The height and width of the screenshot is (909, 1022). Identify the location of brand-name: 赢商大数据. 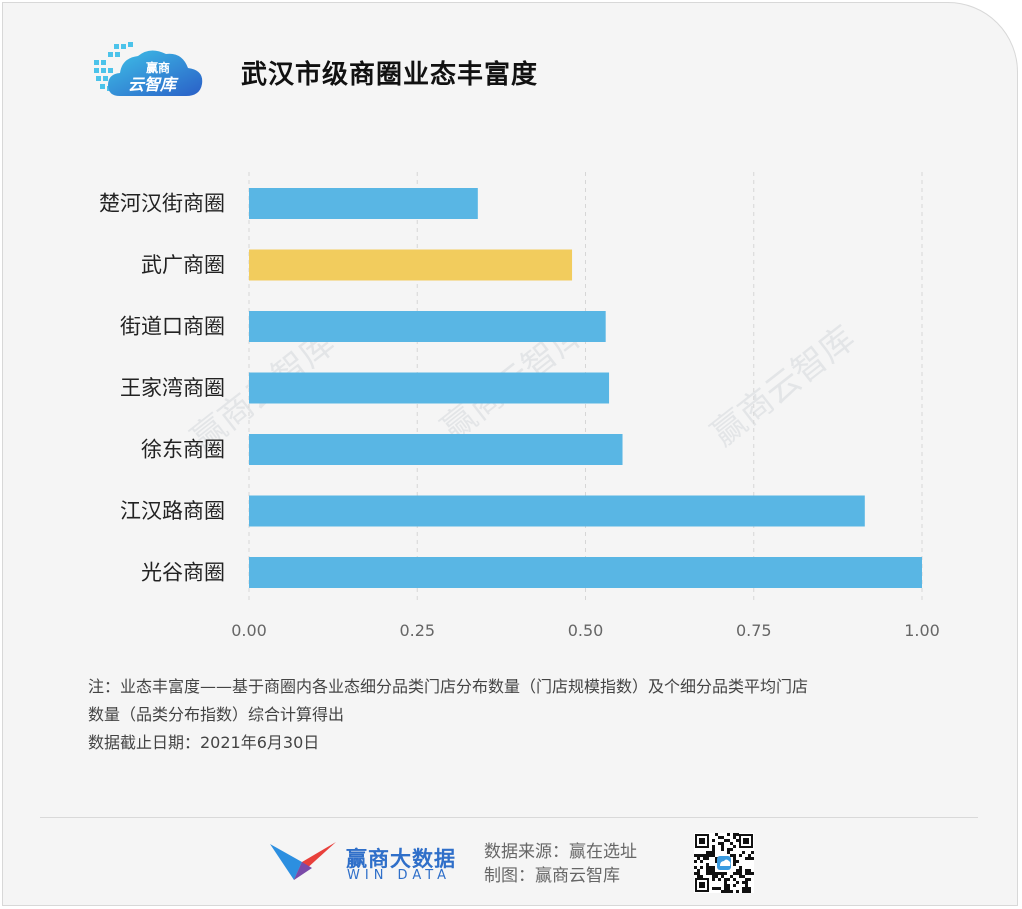
(401, 859).